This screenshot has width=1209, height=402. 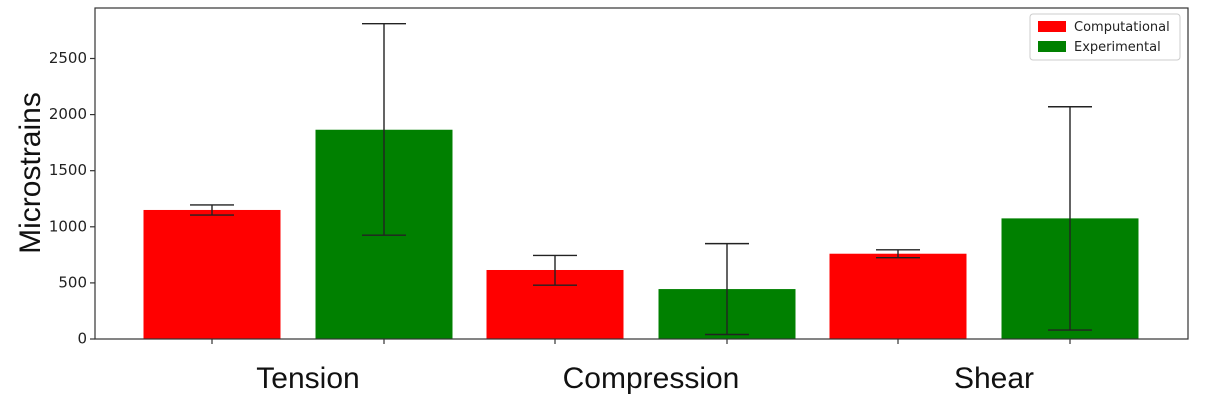 What do you see at coordinates (307, 378) in the screenshot?
I see `category-label-tension: Tension` at bounding box center [307, 378].